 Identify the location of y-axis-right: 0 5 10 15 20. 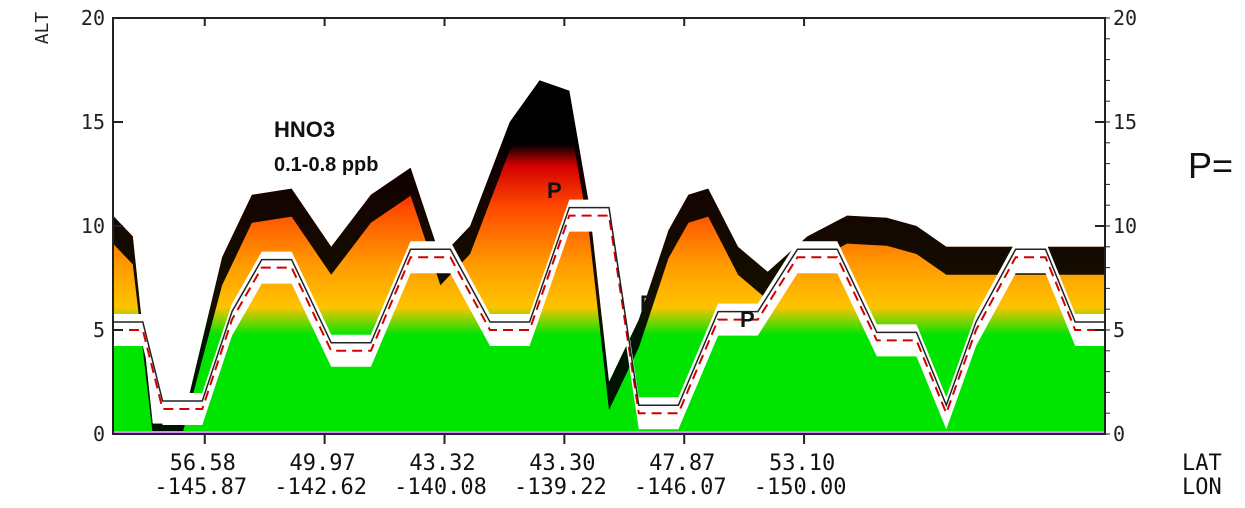
(1116, 226).